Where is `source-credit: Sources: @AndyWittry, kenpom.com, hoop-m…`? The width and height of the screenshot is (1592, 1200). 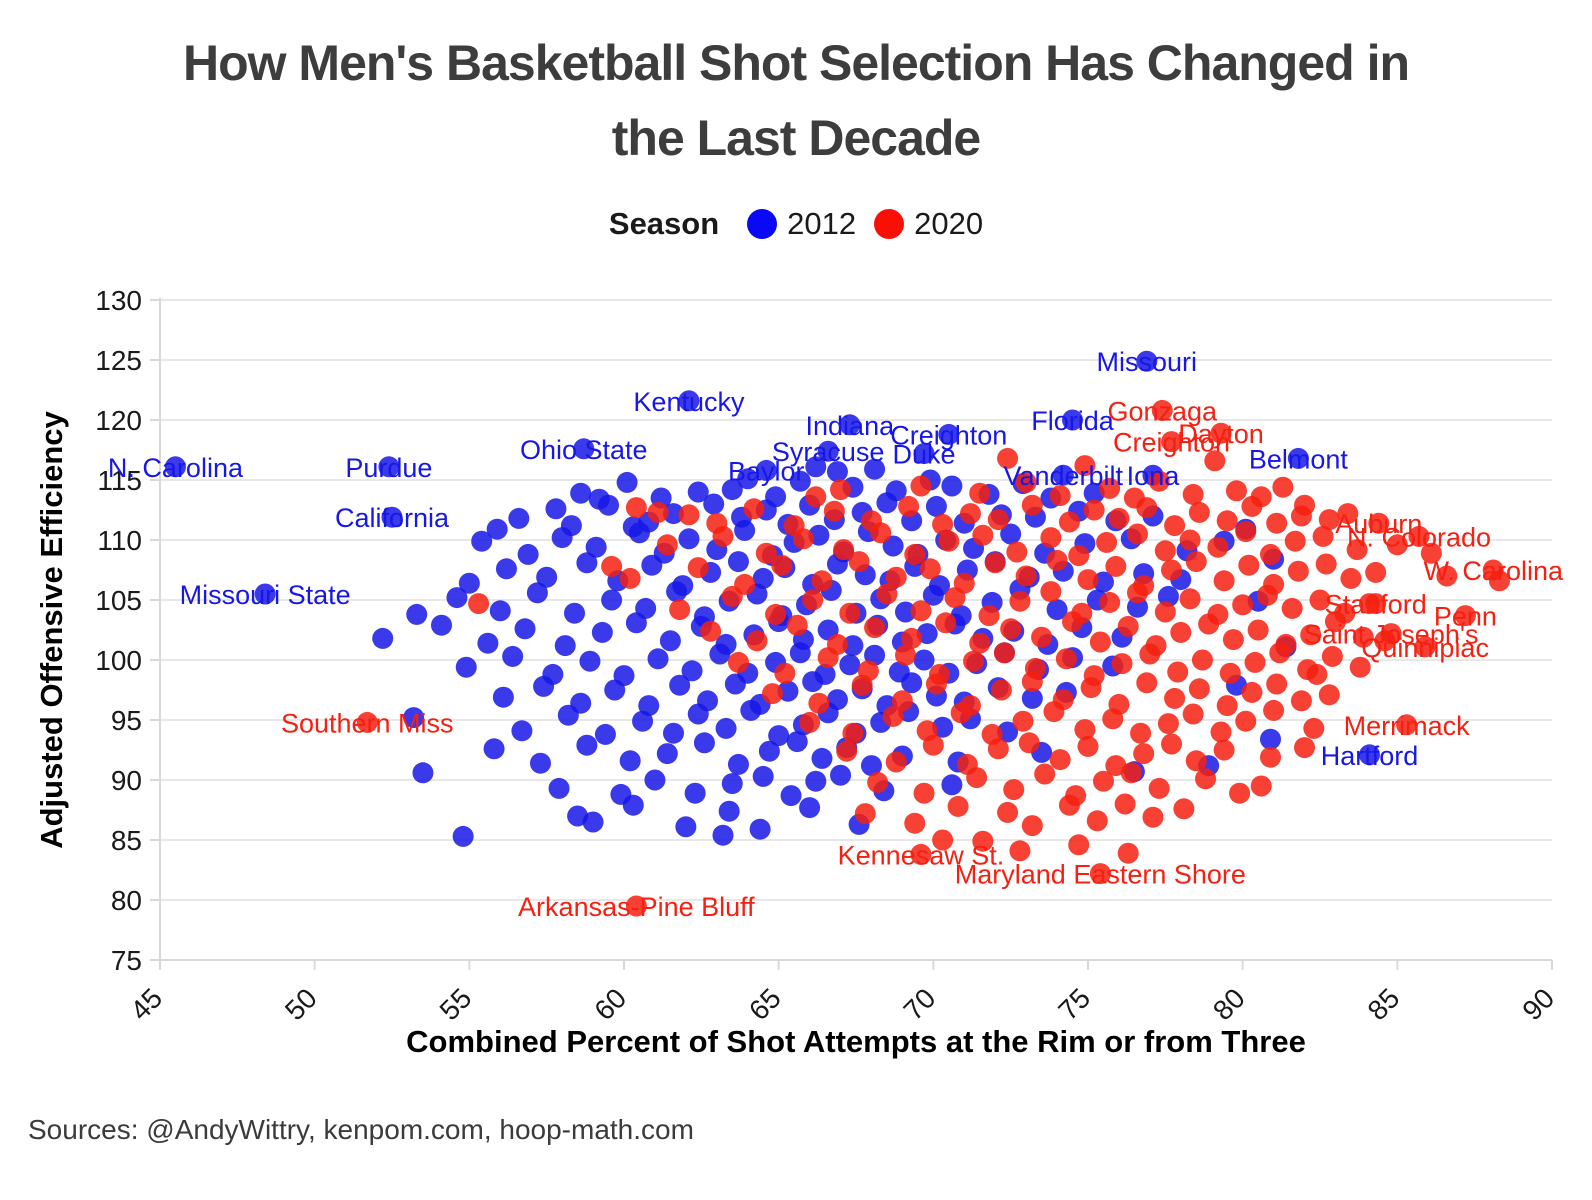
source-credit: Sources: @AndyWittry, kenpom.com, hoop-m… is located at coordinates (361, 1129).